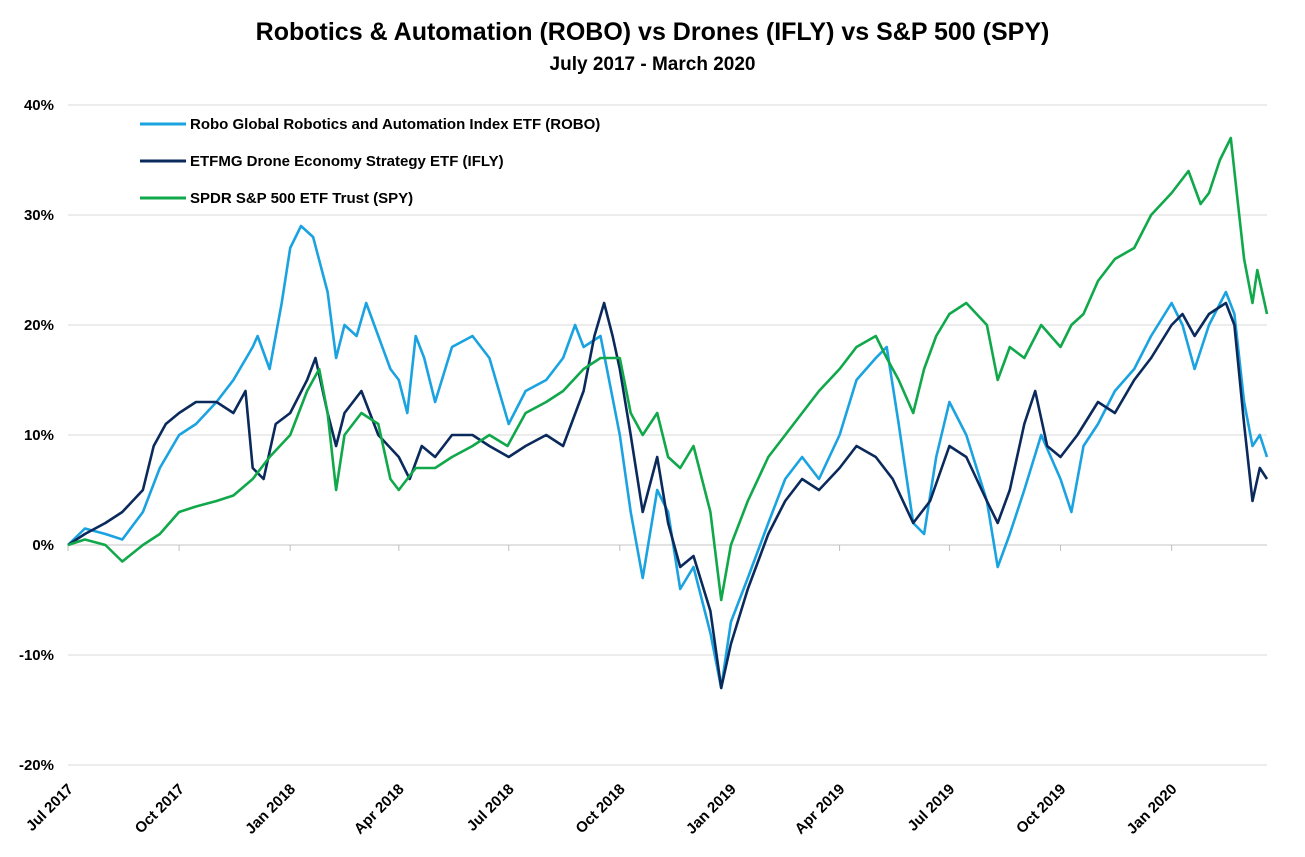 This screenshot has height=857, width=1305. I want to click on y-tick-label: -10%, so click(36, 655).